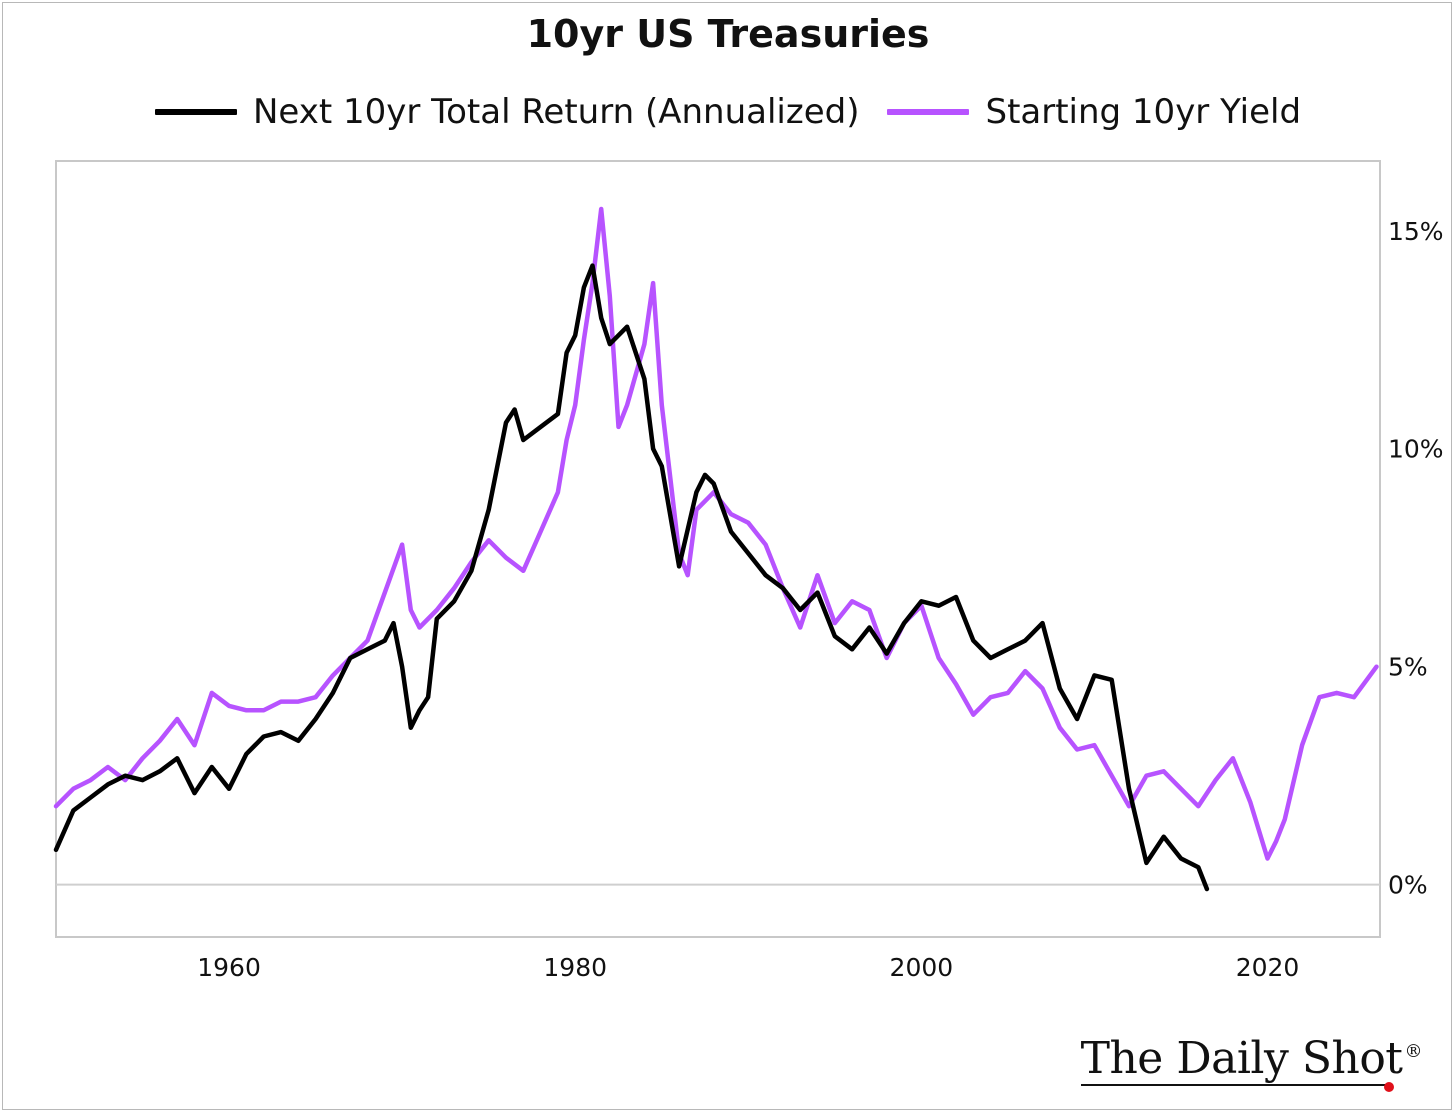 The width and height of the screenshot is (1456, 1114). Describe the element at coordinates (1413, 1052) in the screenshot. I see `brand-reg-mark: ®` at that location.